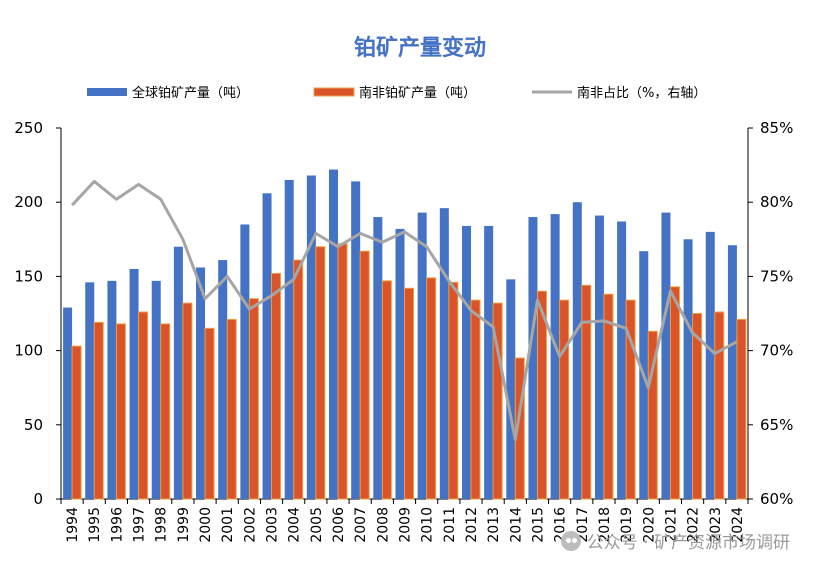 The image size is (816, 573). I want to click on x-tick-label: 2021, so click(671, 525).